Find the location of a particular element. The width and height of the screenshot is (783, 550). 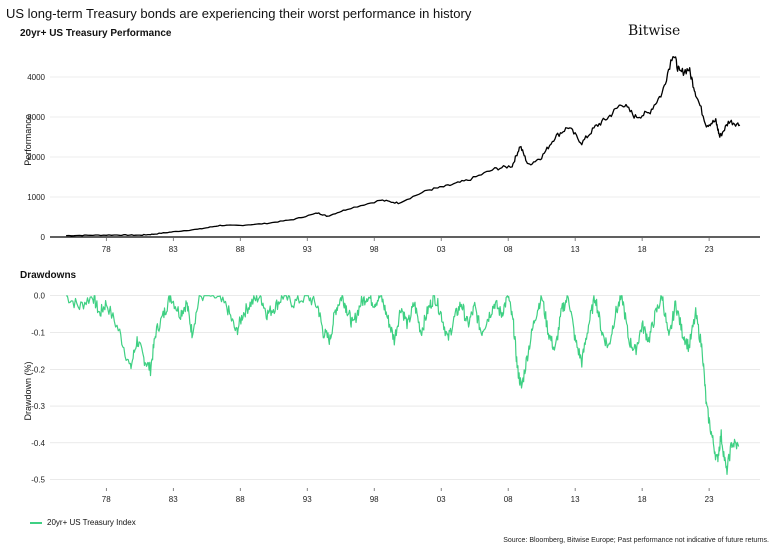

legend: 20yr+ US Treasury Index is located at coordinates (83, 522).